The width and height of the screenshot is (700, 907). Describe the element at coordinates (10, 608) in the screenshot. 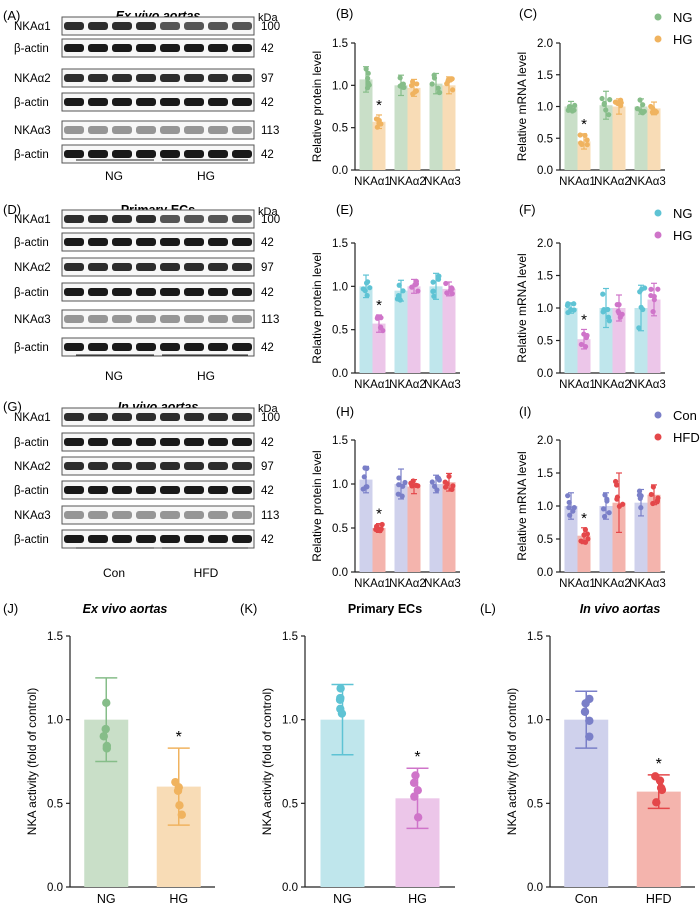

I see `panel-label: (J)` at that location.